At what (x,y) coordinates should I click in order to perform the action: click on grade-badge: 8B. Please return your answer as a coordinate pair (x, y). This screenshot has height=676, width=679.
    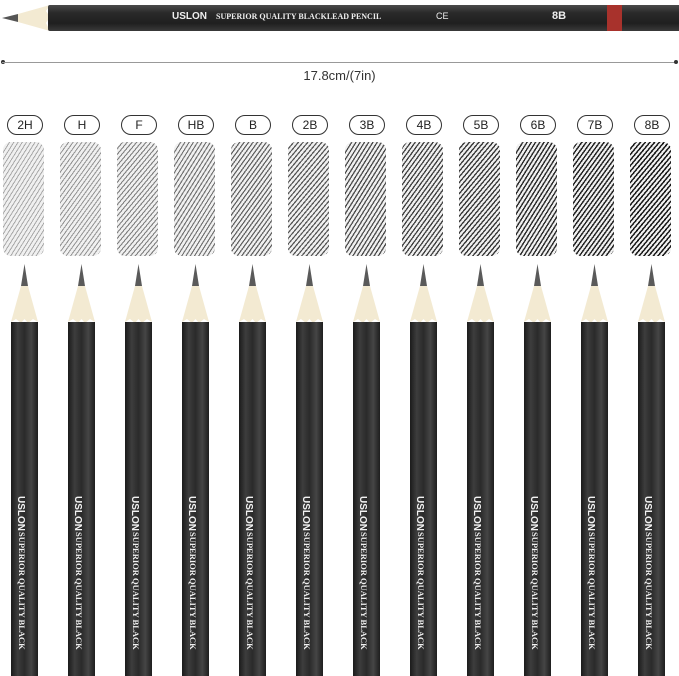
    Looking at the image, I should click on (652, 125).